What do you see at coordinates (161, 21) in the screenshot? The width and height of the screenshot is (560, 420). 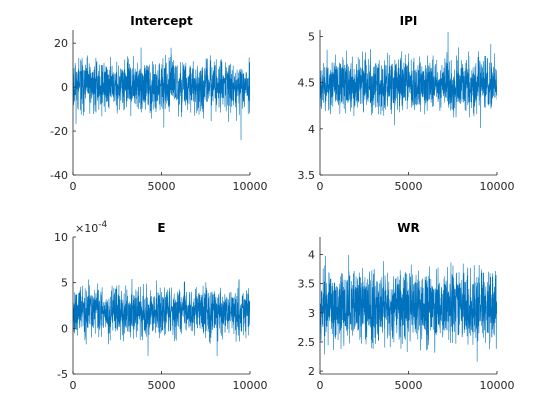 I see `subplot-title: Intercept` at bounding box center [161, 21].